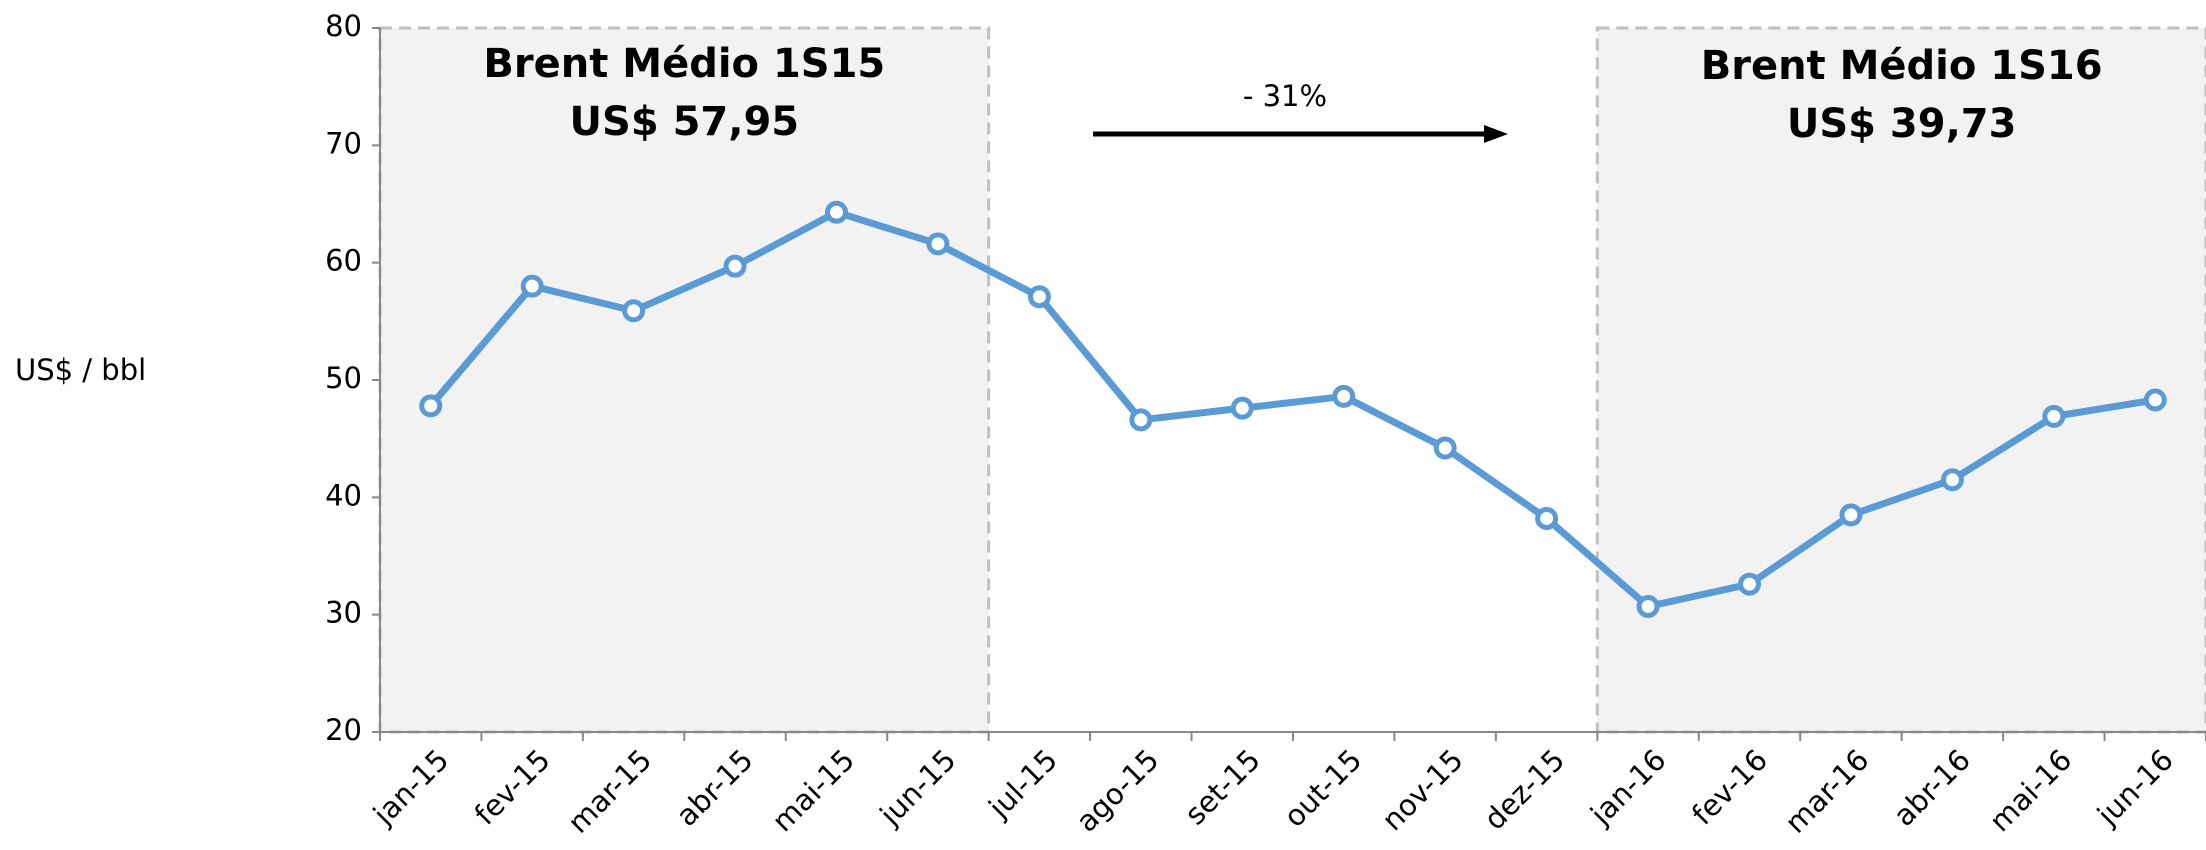 The image size is (2206, 850). Describe the element at coordinates (685, 122) in the screenshot. I see `annotation: US$ 57,95` at that location.